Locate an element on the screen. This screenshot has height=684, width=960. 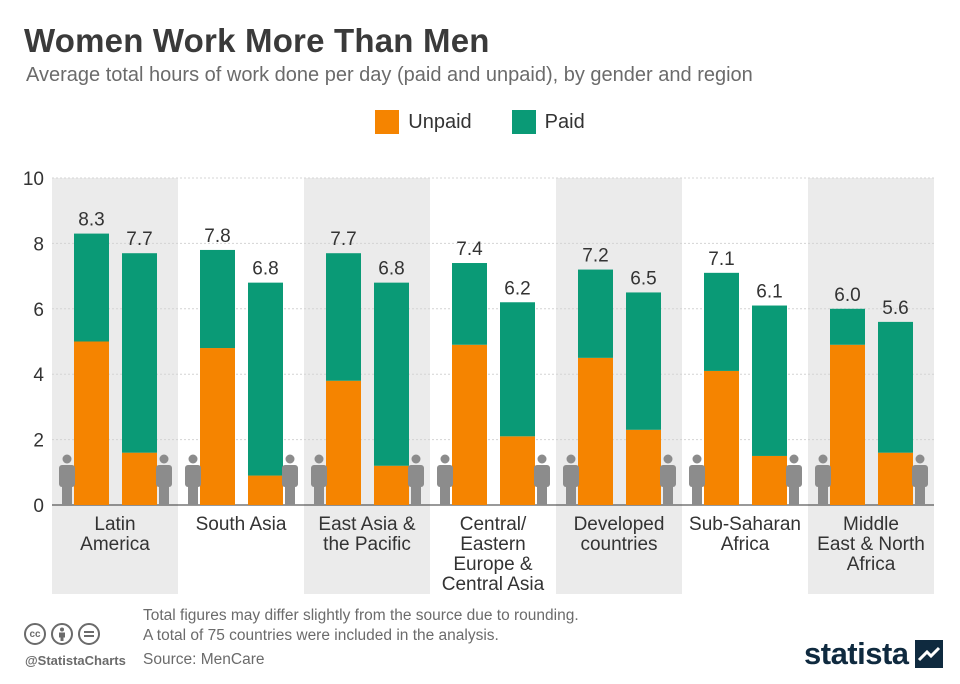
legend-label-paid: Paid is located at coordinates (564, 121).